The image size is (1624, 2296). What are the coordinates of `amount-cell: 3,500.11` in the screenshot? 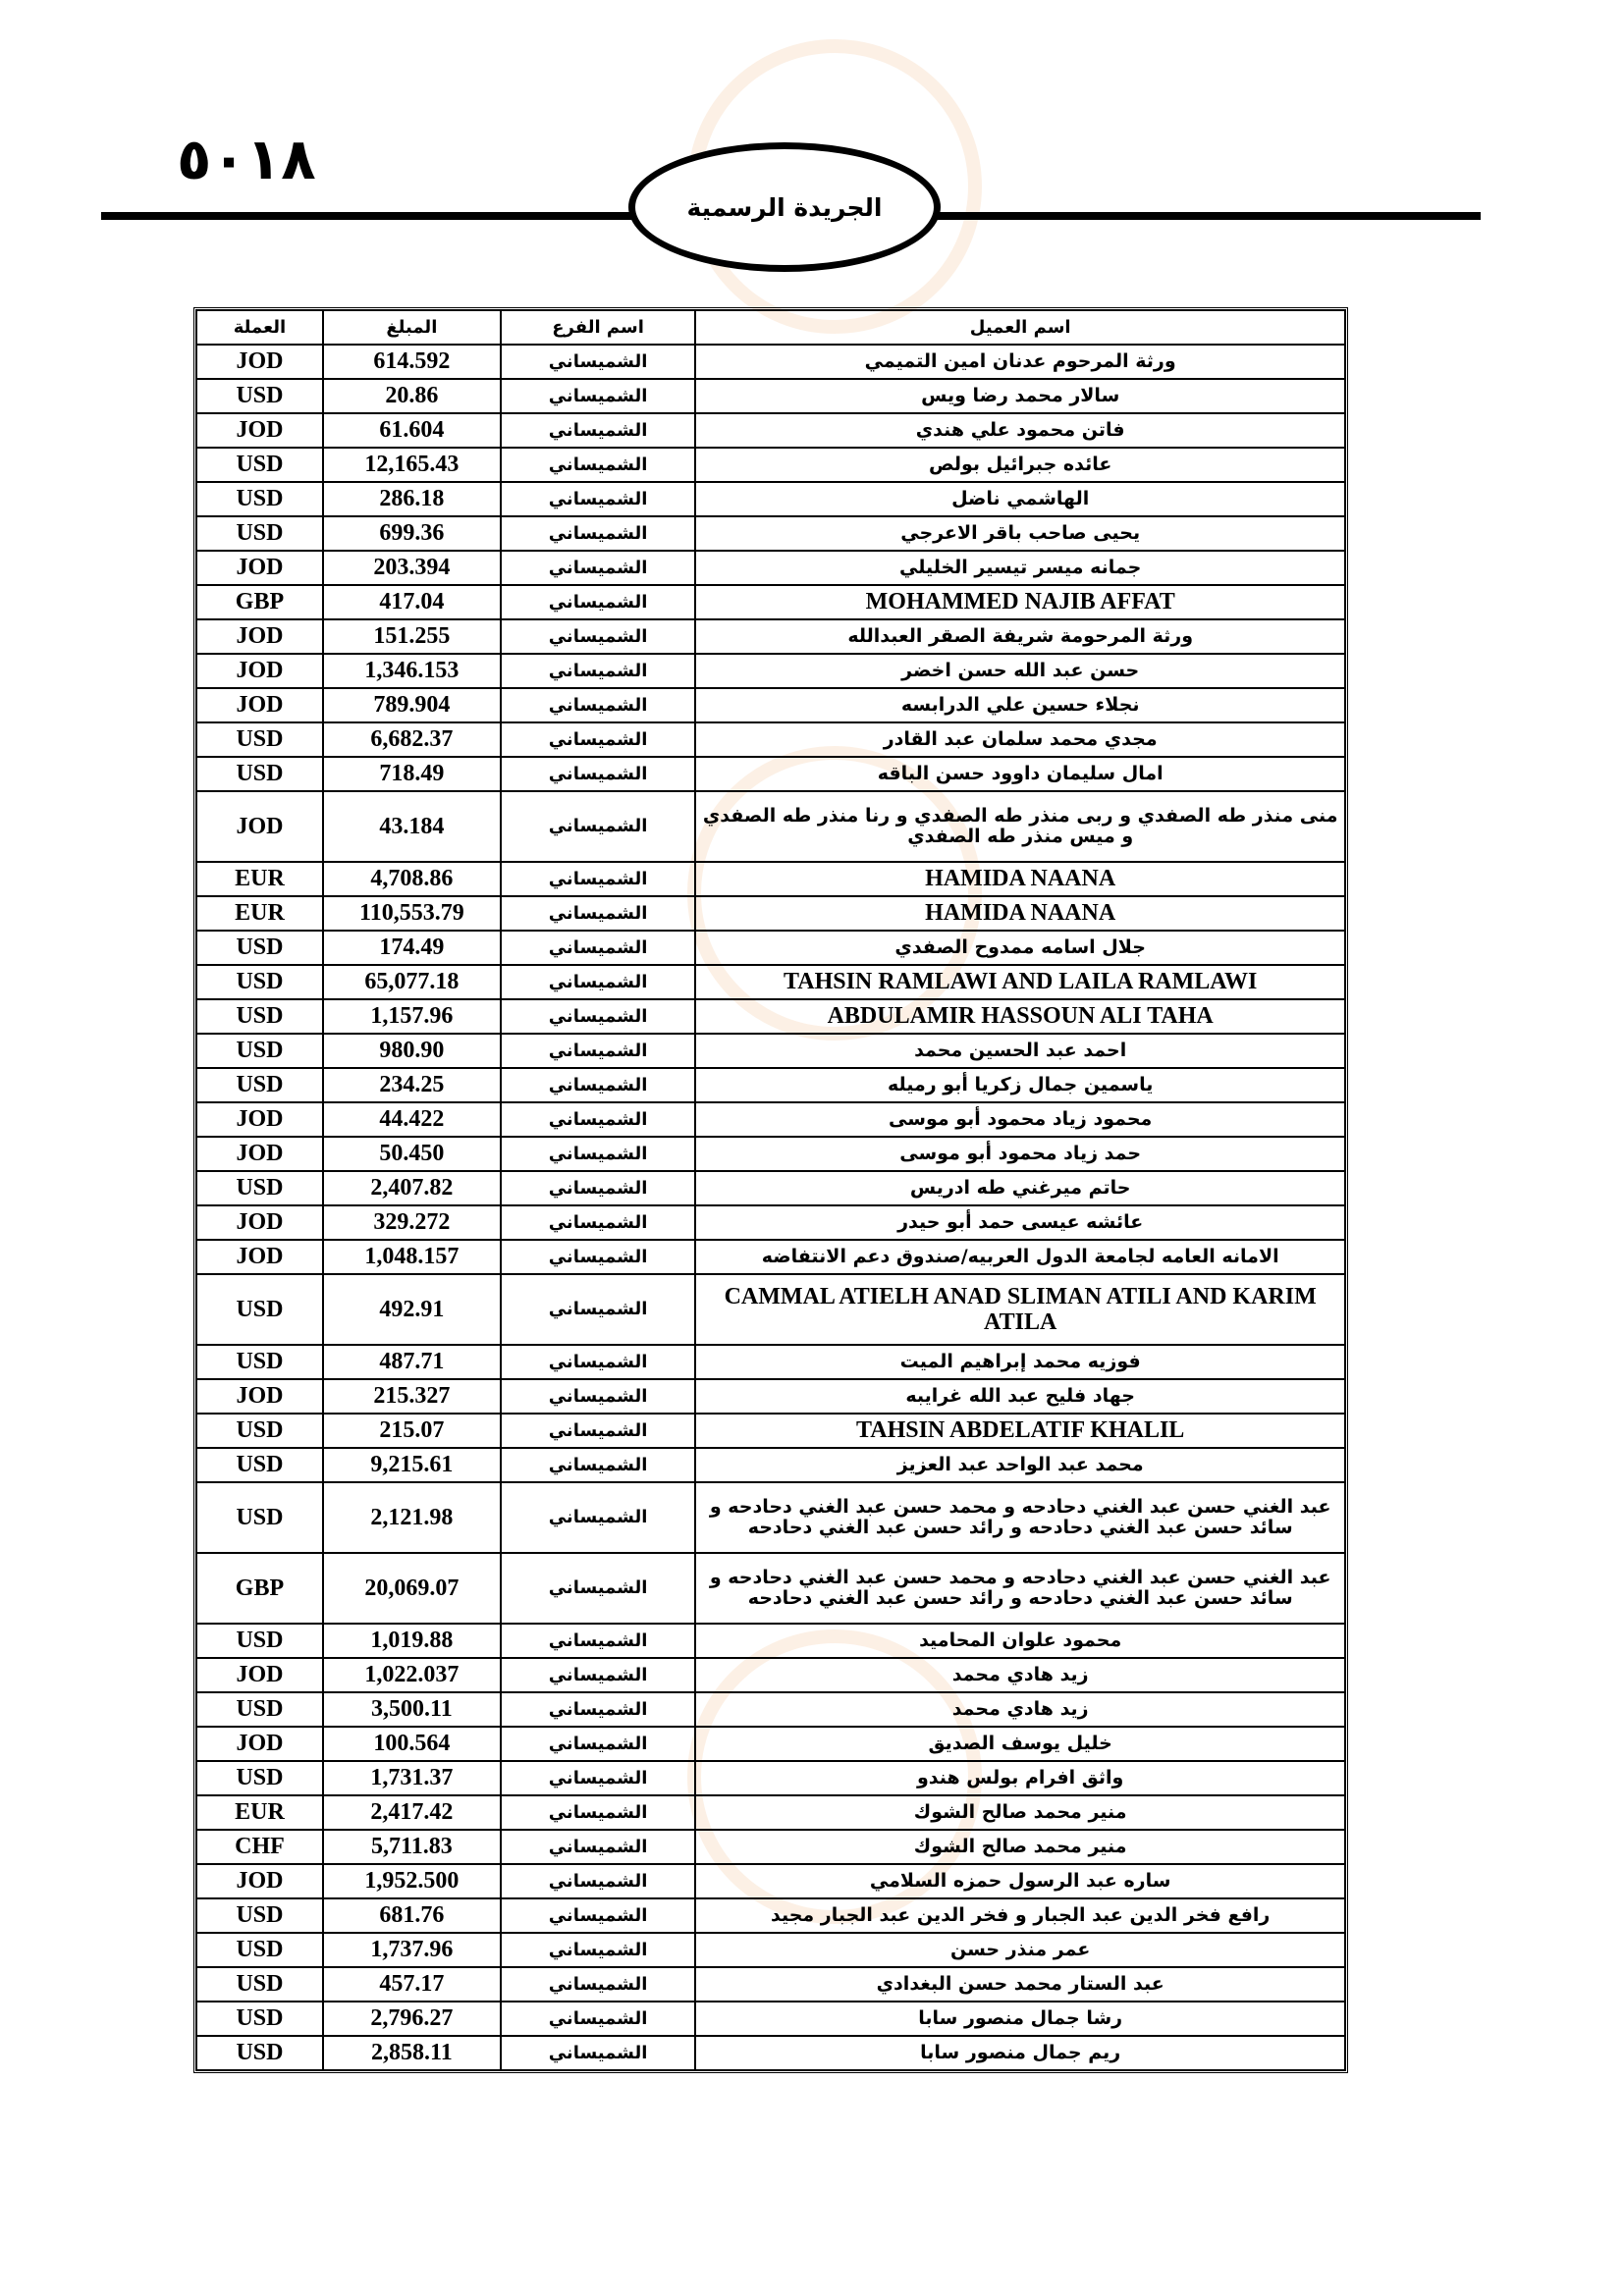 It's located at (411, 1709).